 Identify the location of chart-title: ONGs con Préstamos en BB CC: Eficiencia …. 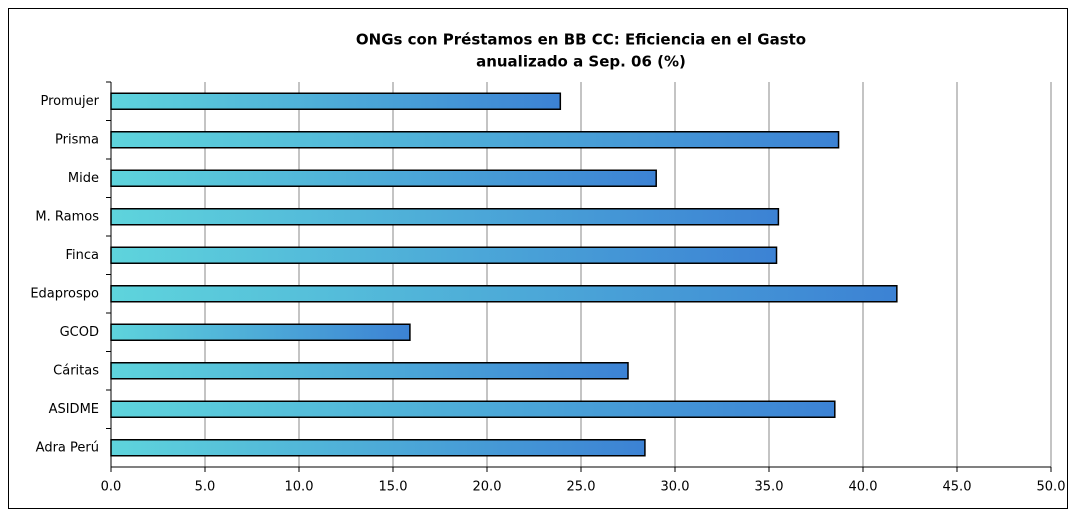
(581, 40).